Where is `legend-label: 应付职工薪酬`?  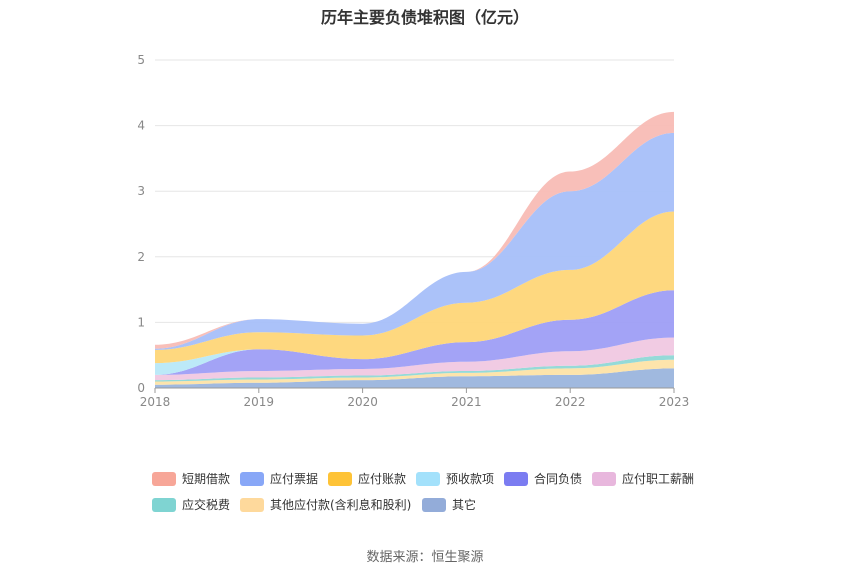 legend-label: 应付职工薪酬 is located at coordinates (658, 479).